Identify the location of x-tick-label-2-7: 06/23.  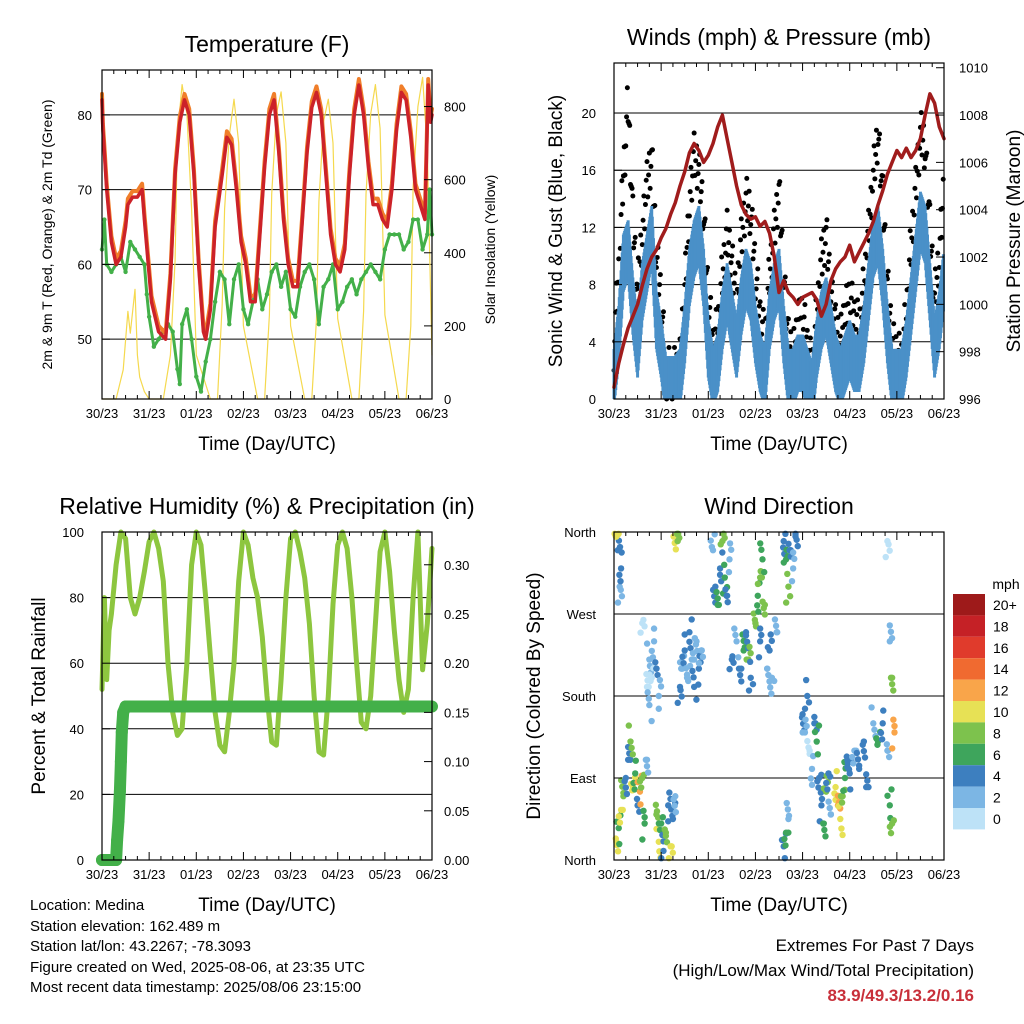
(432, 874).